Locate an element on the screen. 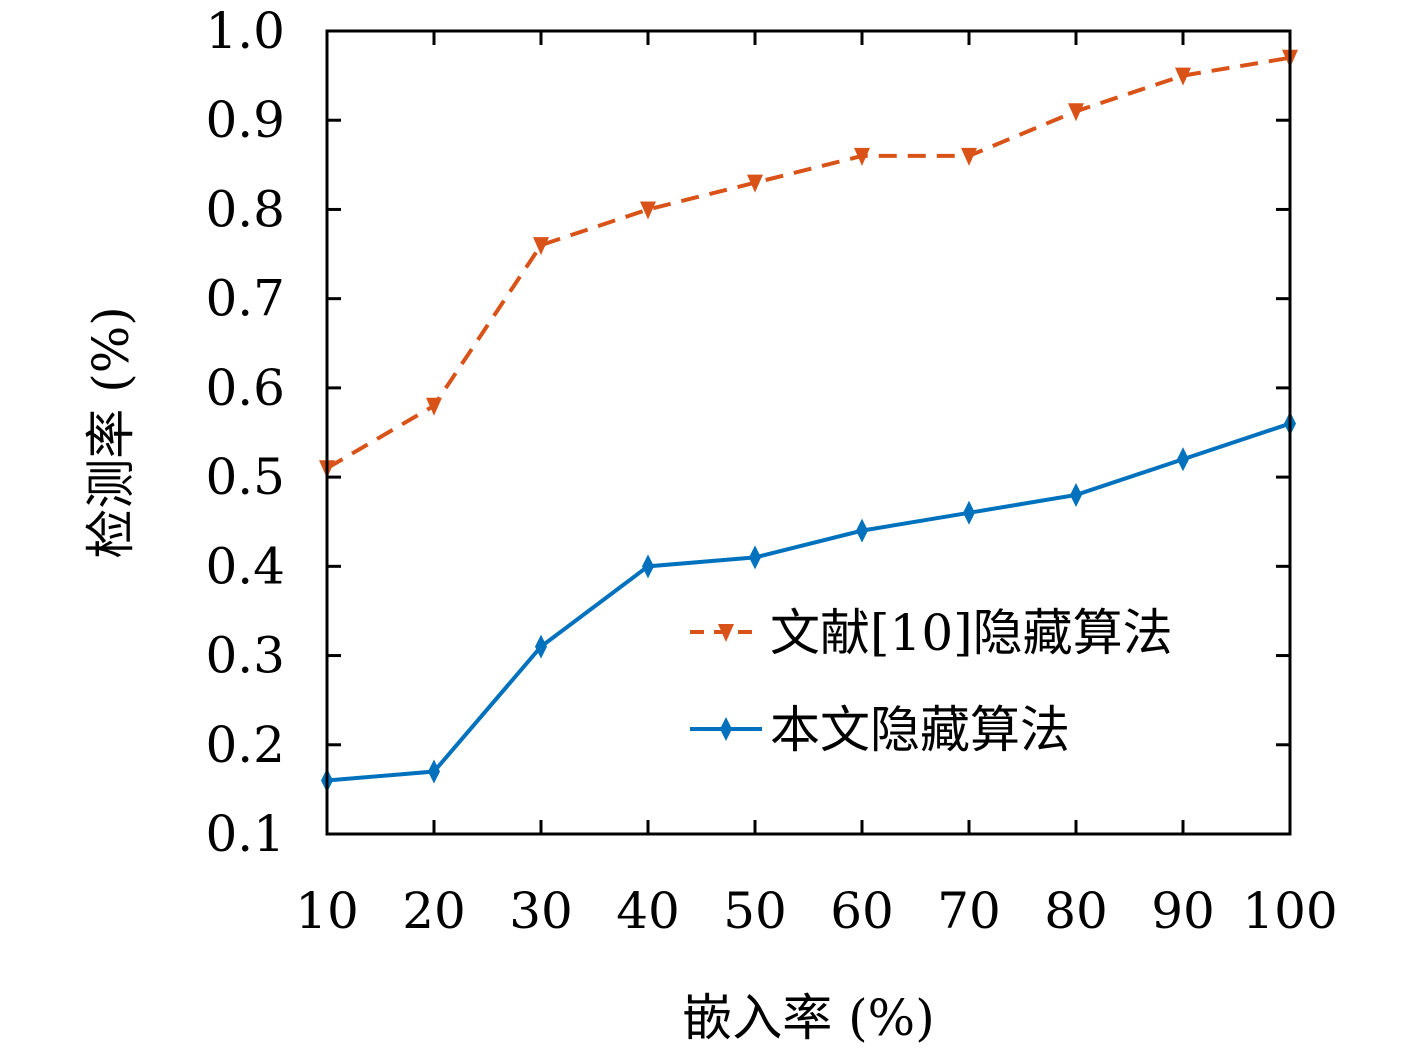 This screenshot has width=1417, height=1056. legend-label: 本文隐藏算法 is located at coordinates (920, 730).